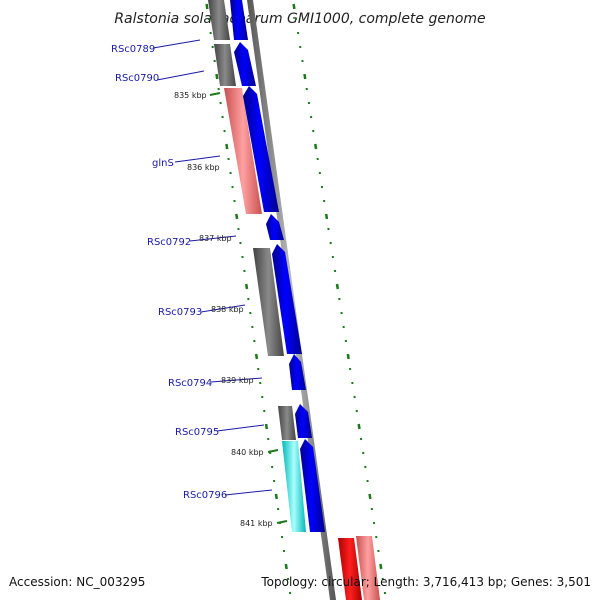  What do you see at coordinates (350, 569) in the screenshot?
I see `red-feature` at bounding box center [350, 569].